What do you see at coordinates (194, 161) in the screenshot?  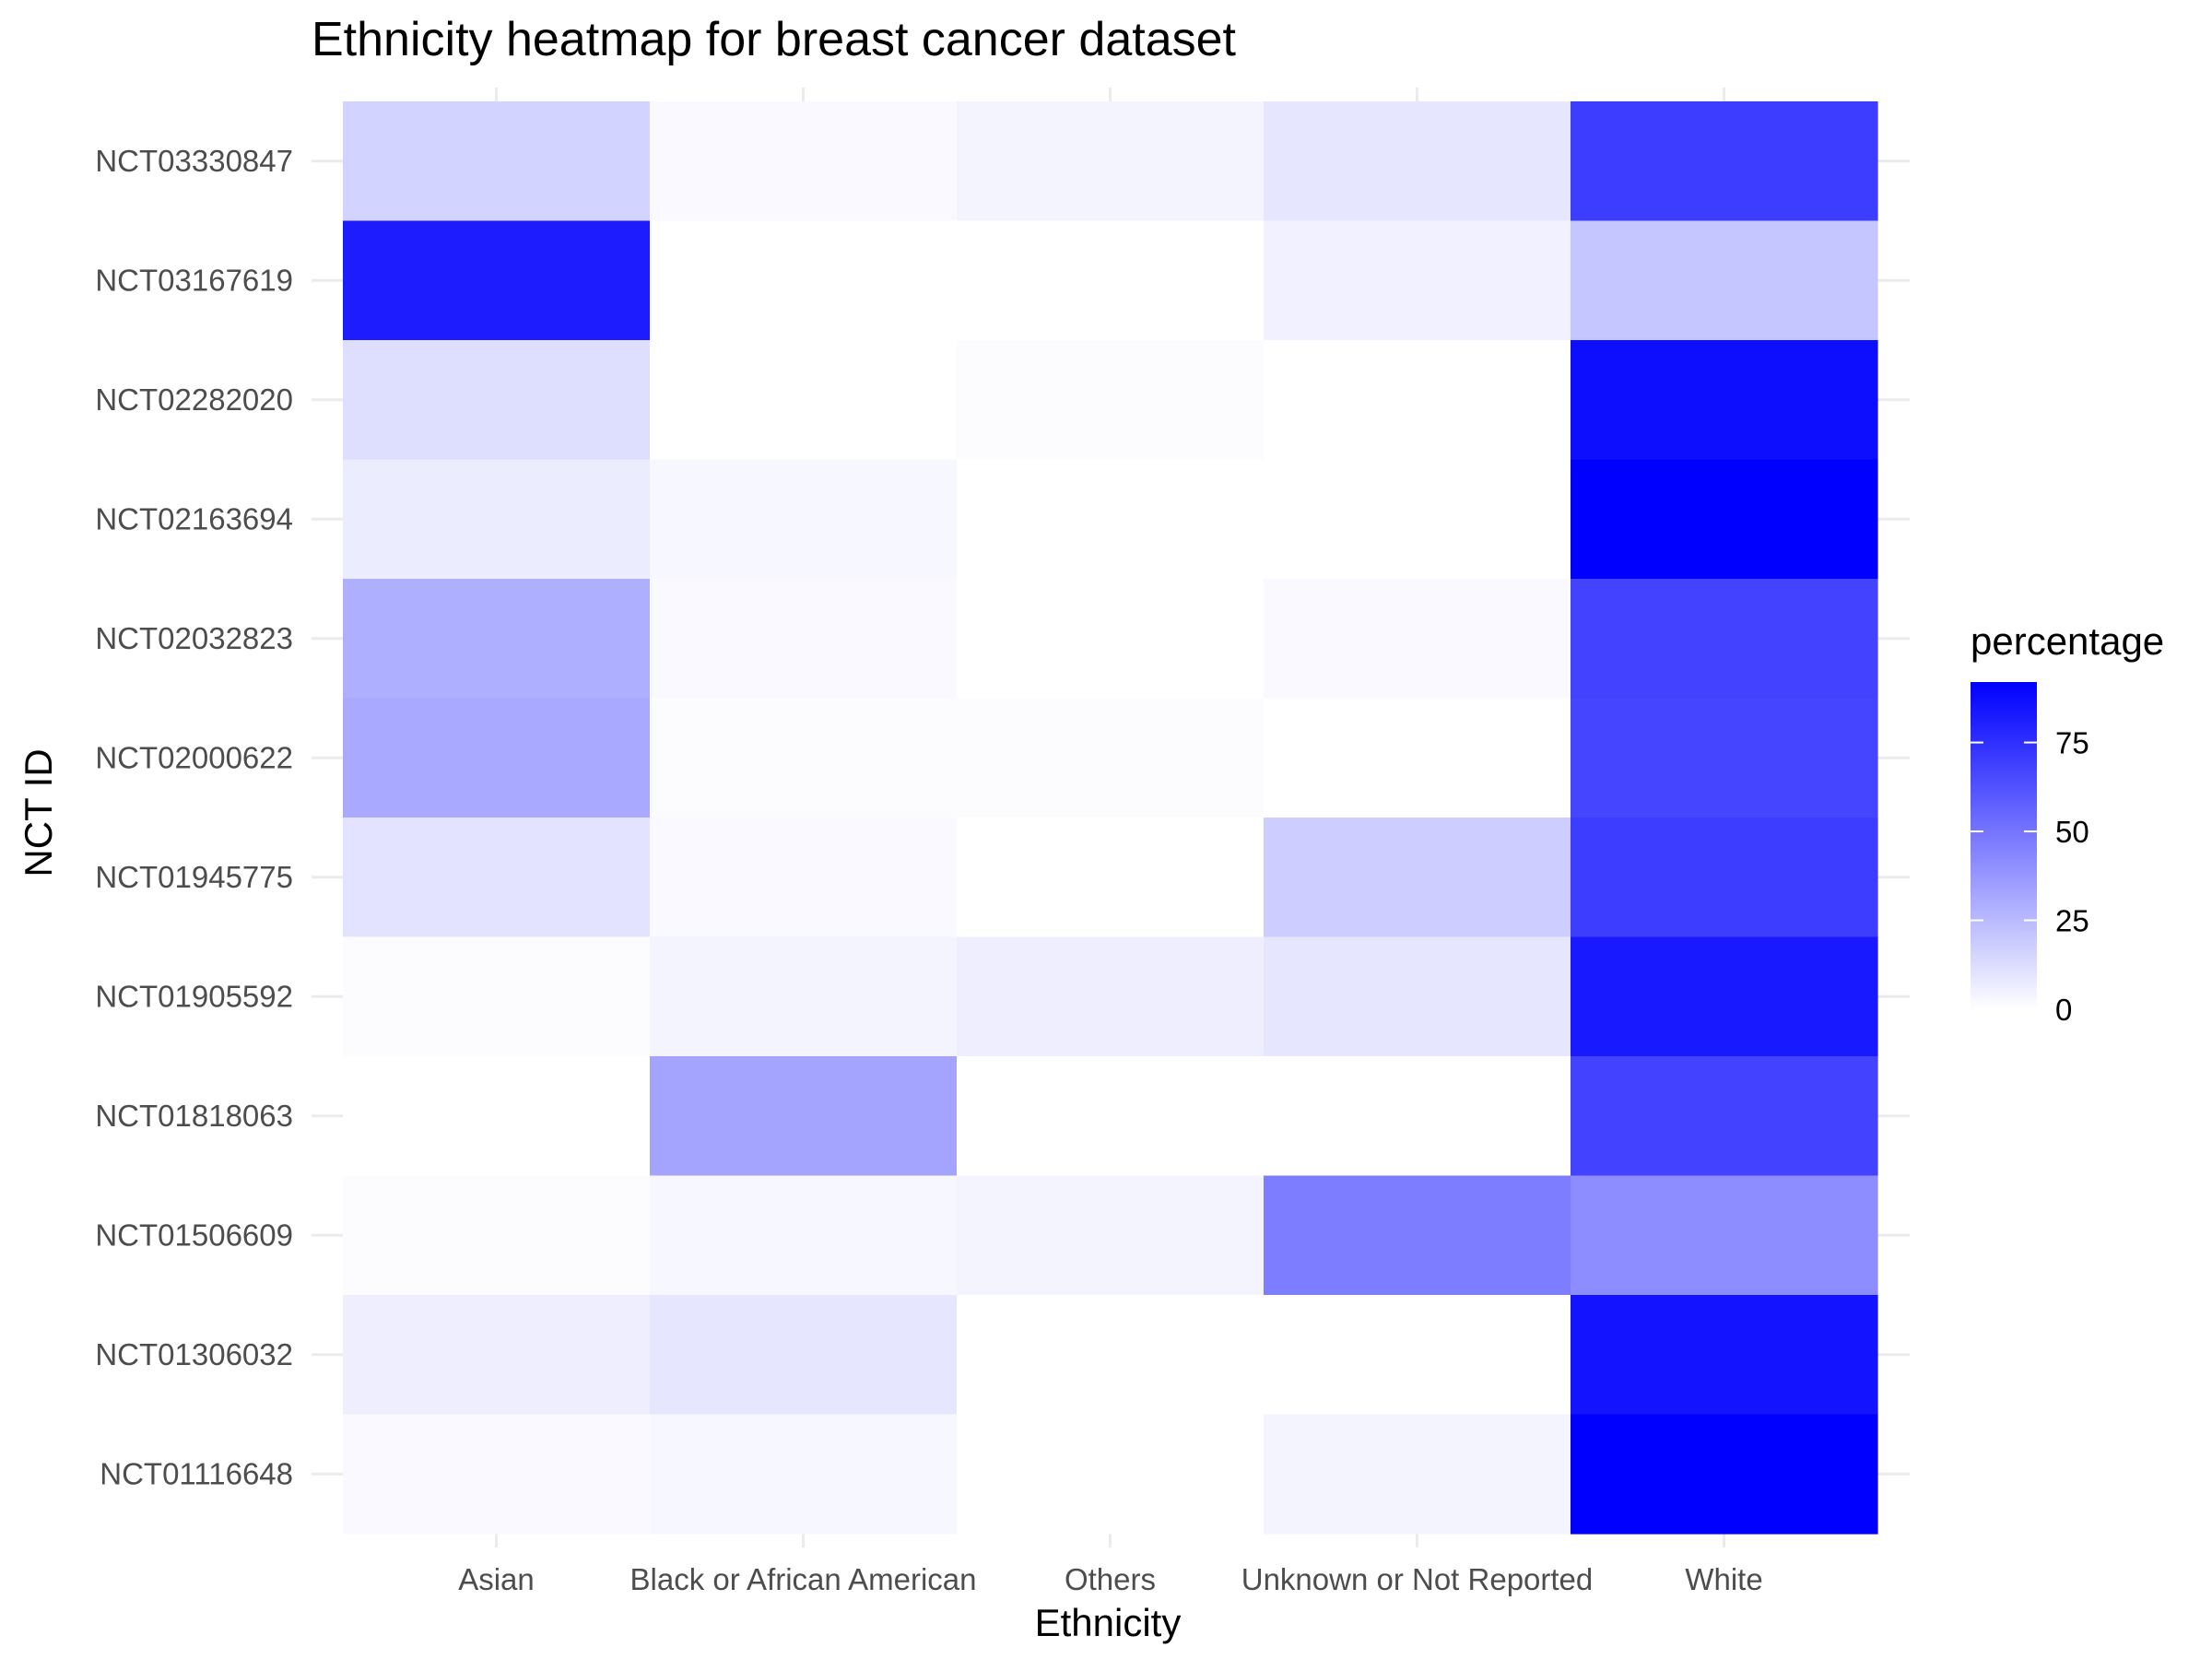 I see `y-tick-label: NCT03330847` at bounding box center [194, 161].